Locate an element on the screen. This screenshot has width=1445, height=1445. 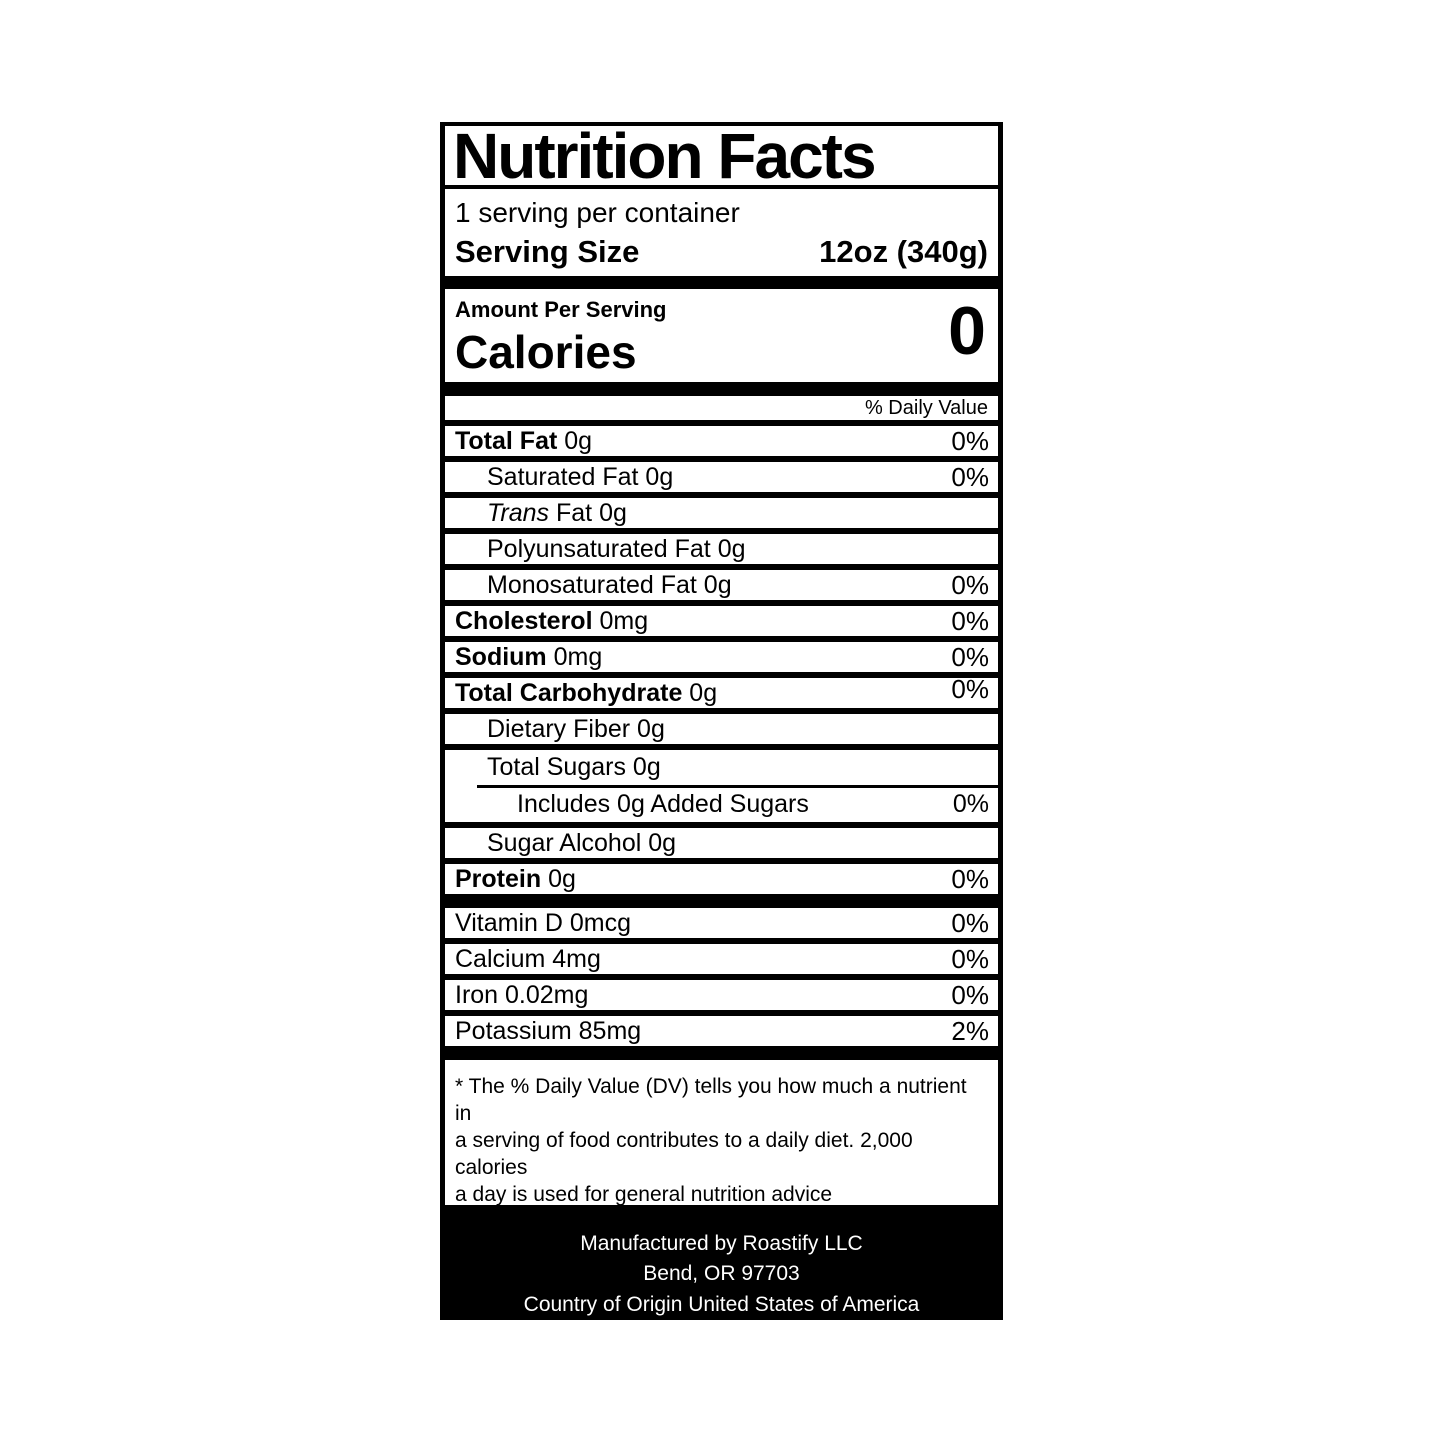
nutrient-row: Cholesterol 0mg 0% is located at coordinates (721, 621).